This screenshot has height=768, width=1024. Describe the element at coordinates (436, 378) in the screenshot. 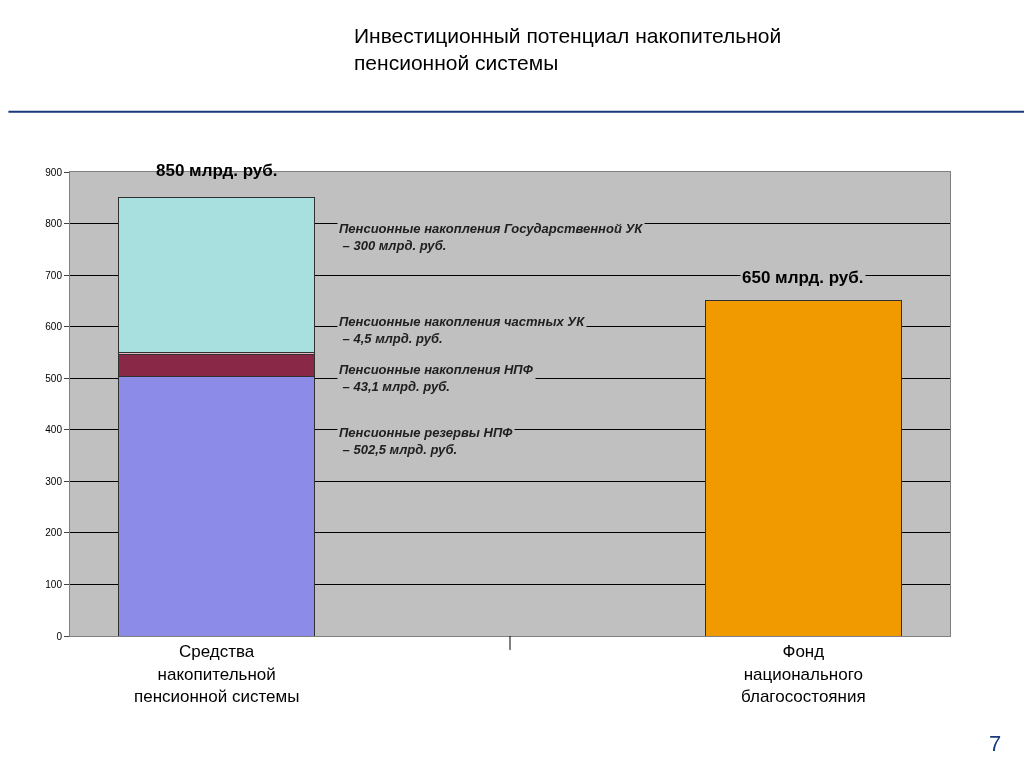

I see `annotation: Пенсионные накопления НПФ – 43,1 млрд. руб.` at that location.